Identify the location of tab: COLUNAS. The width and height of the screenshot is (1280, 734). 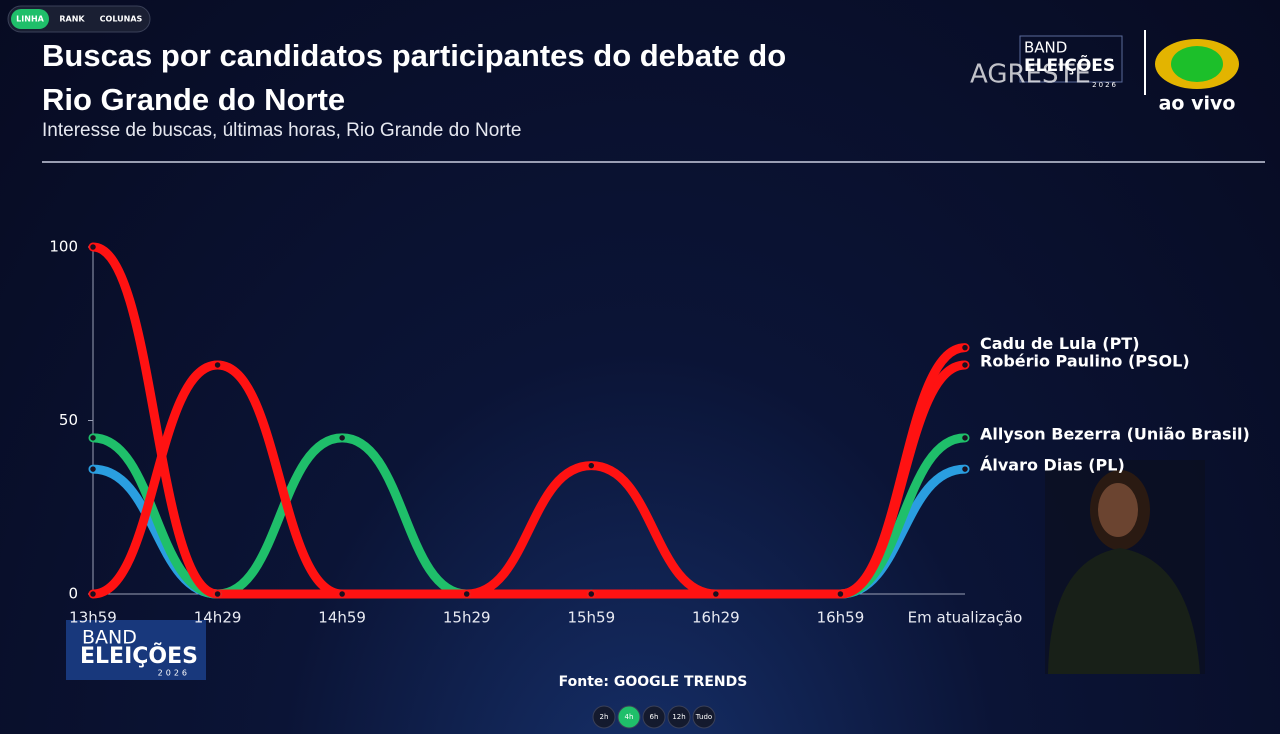
(121, 19).